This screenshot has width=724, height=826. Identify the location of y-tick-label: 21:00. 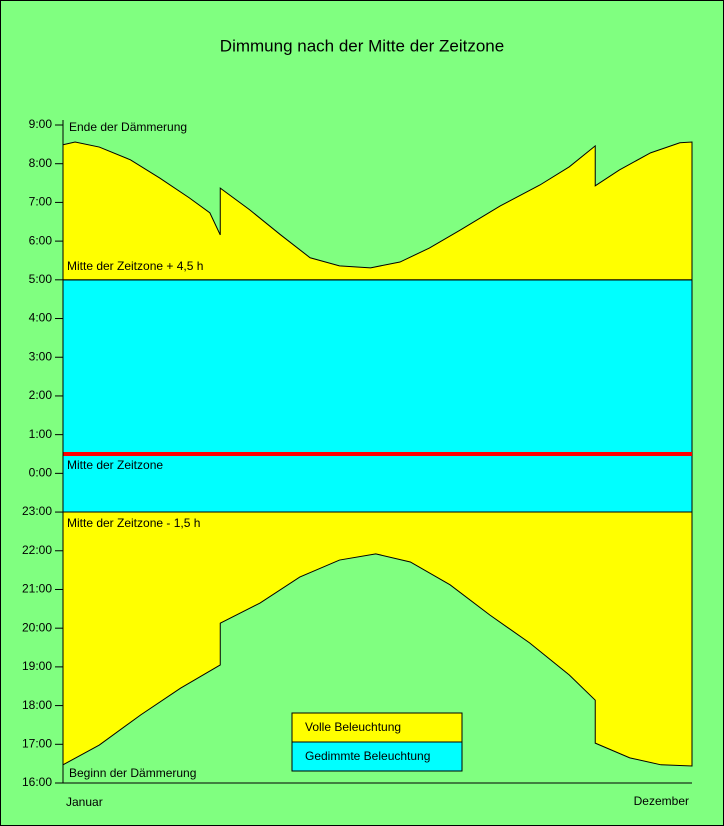
(37, 589).